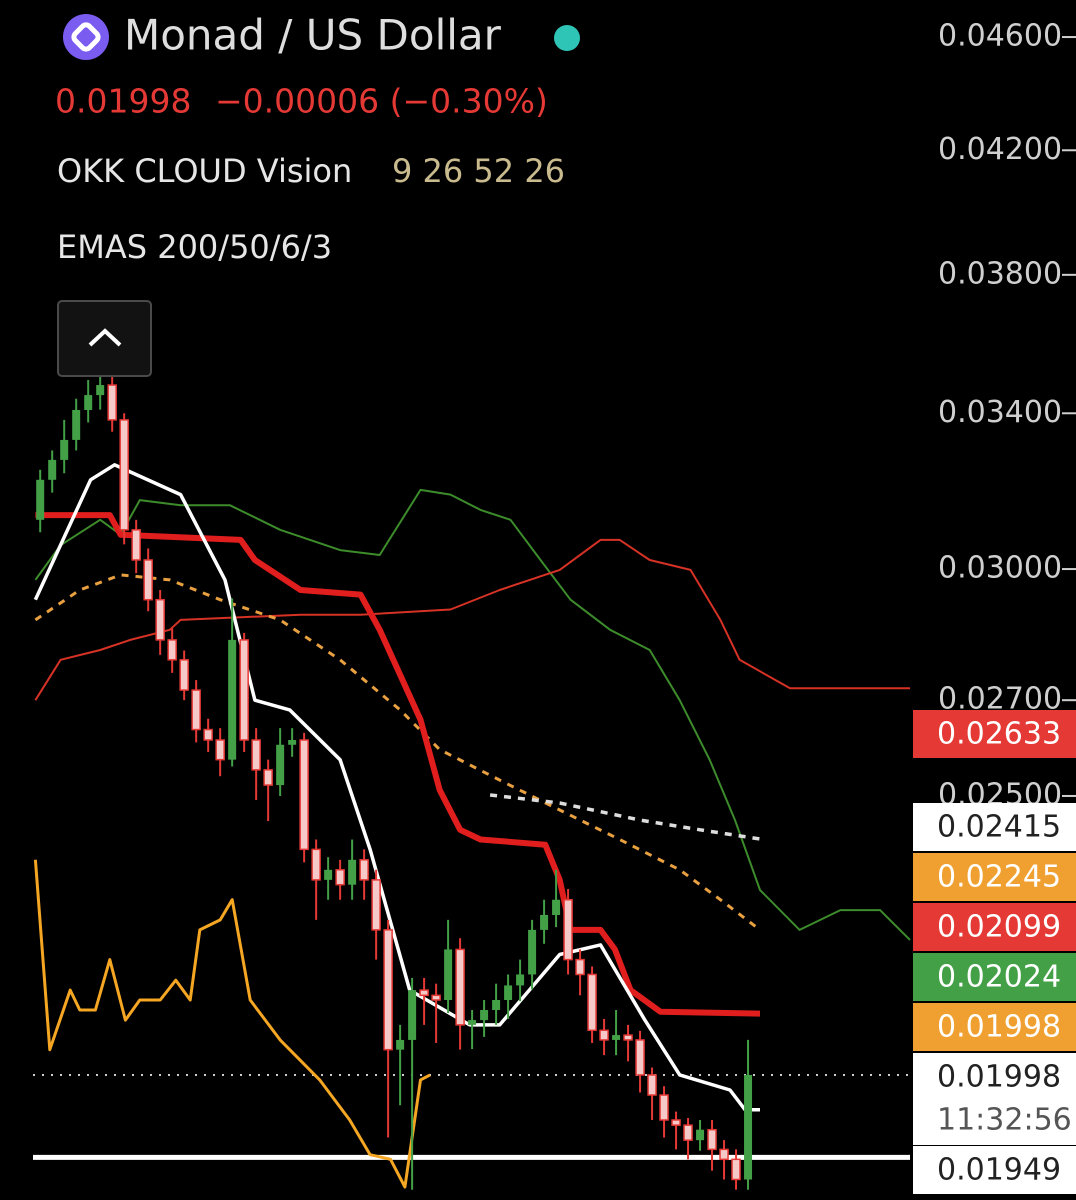 The height and width of the screenshot is (1200, 1076). I want to click on price-tag-label: 0.01949, so click(999, 1170).